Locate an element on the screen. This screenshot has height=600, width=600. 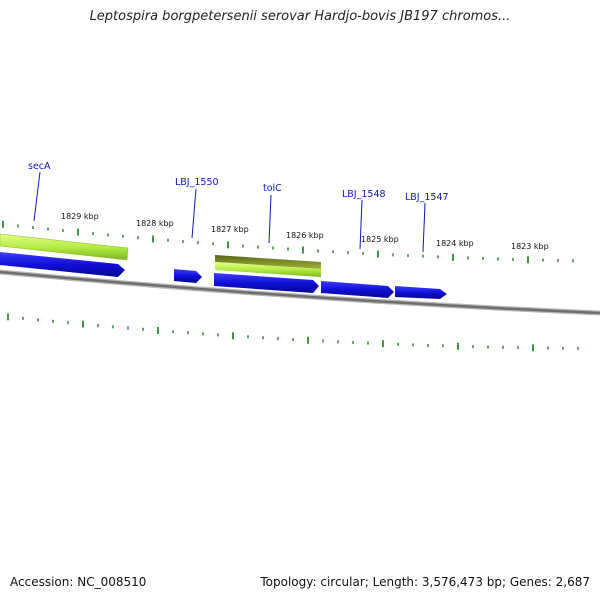
gene-label-tolc: tolC is located at coordinates (272, 188).